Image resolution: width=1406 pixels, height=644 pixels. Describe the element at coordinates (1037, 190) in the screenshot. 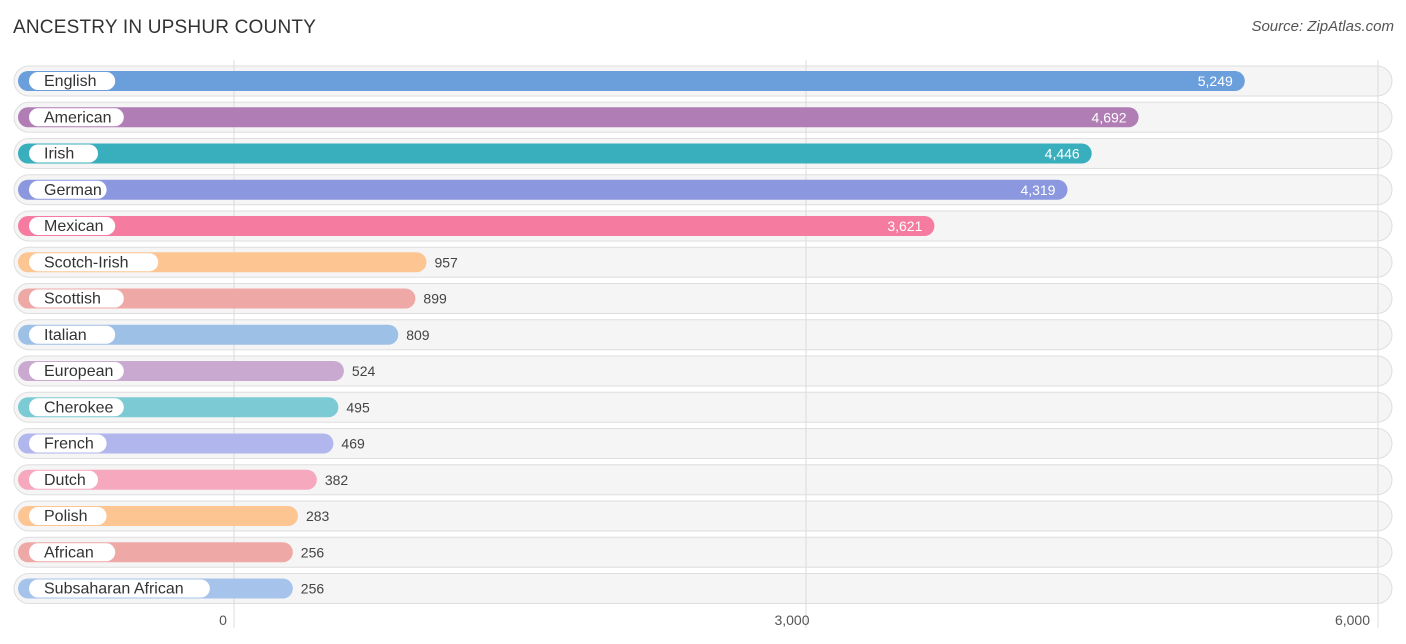

I see `value-label: 4,319` at that location.